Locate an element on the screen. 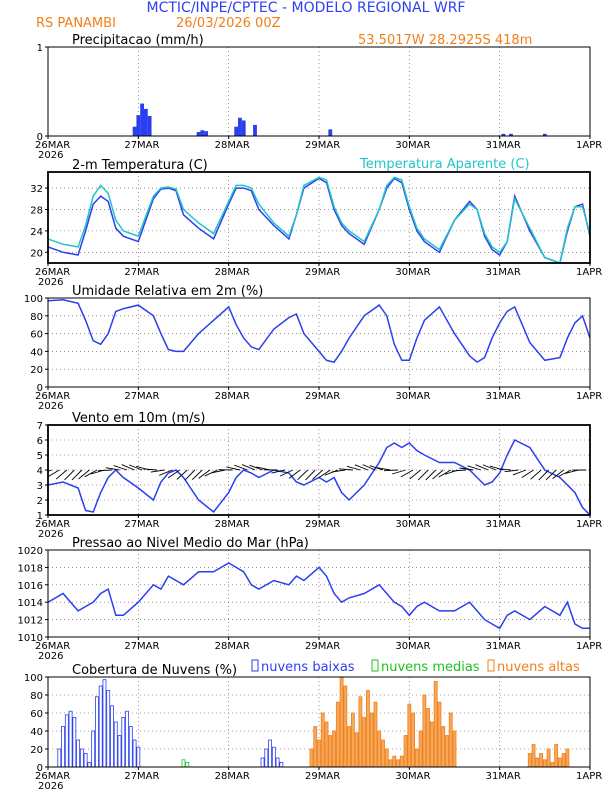 The height and width of the screenshot is (792, 612). legend-high-clouds: nuvens altas is located at coordinates (538, 667).